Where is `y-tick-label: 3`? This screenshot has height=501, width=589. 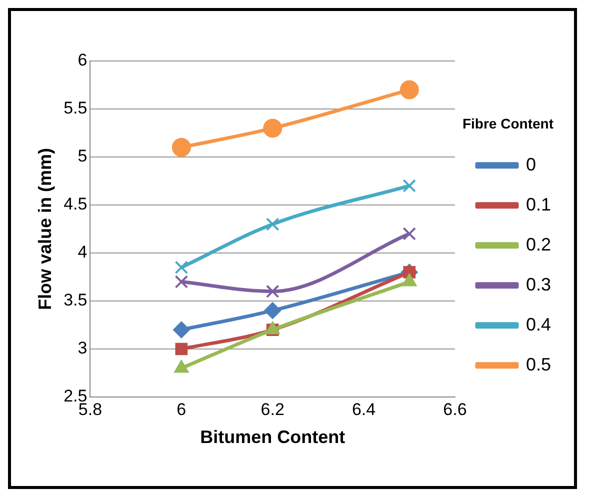 y-tick-label: 3 is located at coordinates (83, 348).